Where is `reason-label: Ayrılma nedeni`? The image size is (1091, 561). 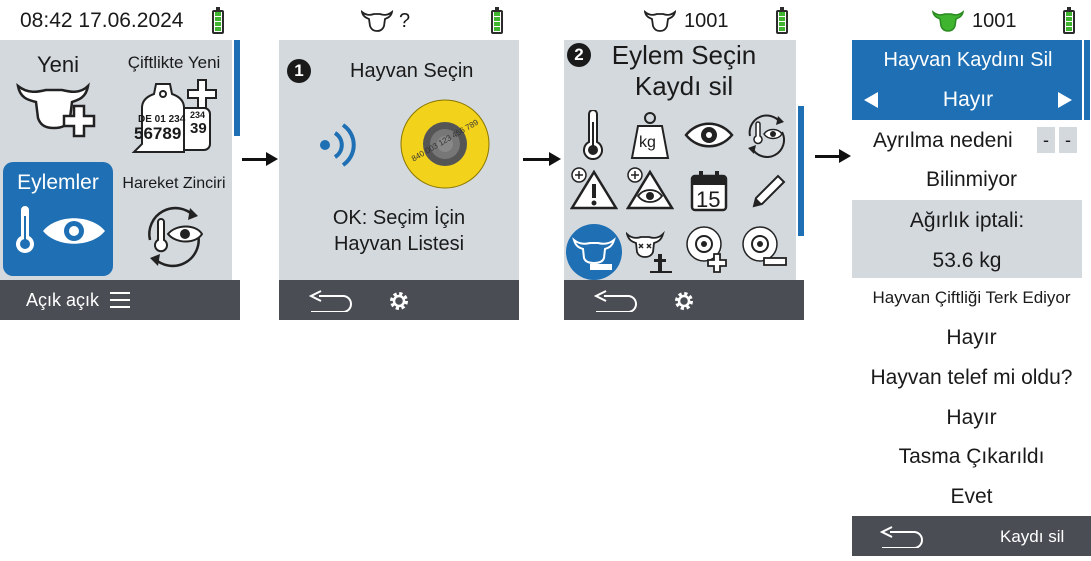
reason-label: Ayrılma nedeni is located at coordinates (943, 140).